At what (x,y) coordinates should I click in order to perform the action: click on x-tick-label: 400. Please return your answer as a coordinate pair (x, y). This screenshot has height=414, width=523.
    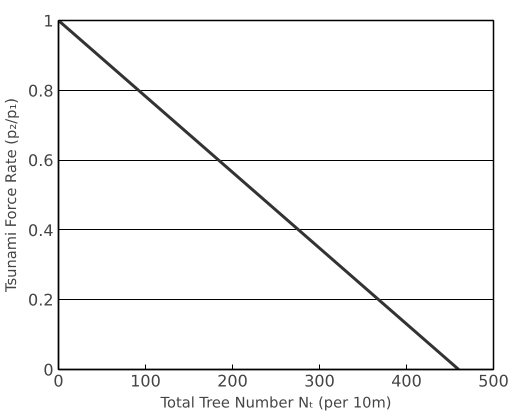
    Looking at the image, I should click on (406, 381).